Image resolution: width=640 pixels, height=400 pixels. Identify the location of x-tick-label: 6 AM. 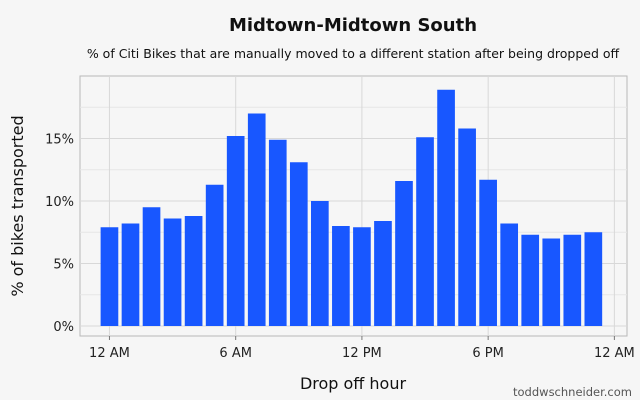
(235, 353).